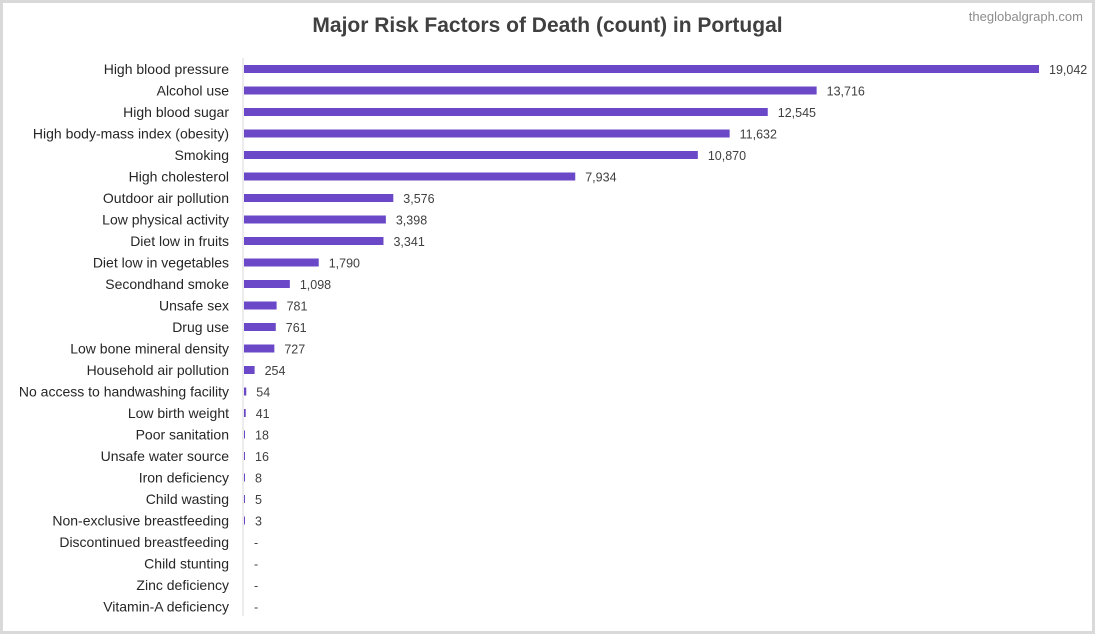 This screenshot has width=1095, height=634. I want to click on data-label: 19,042, so click(1068, 70).